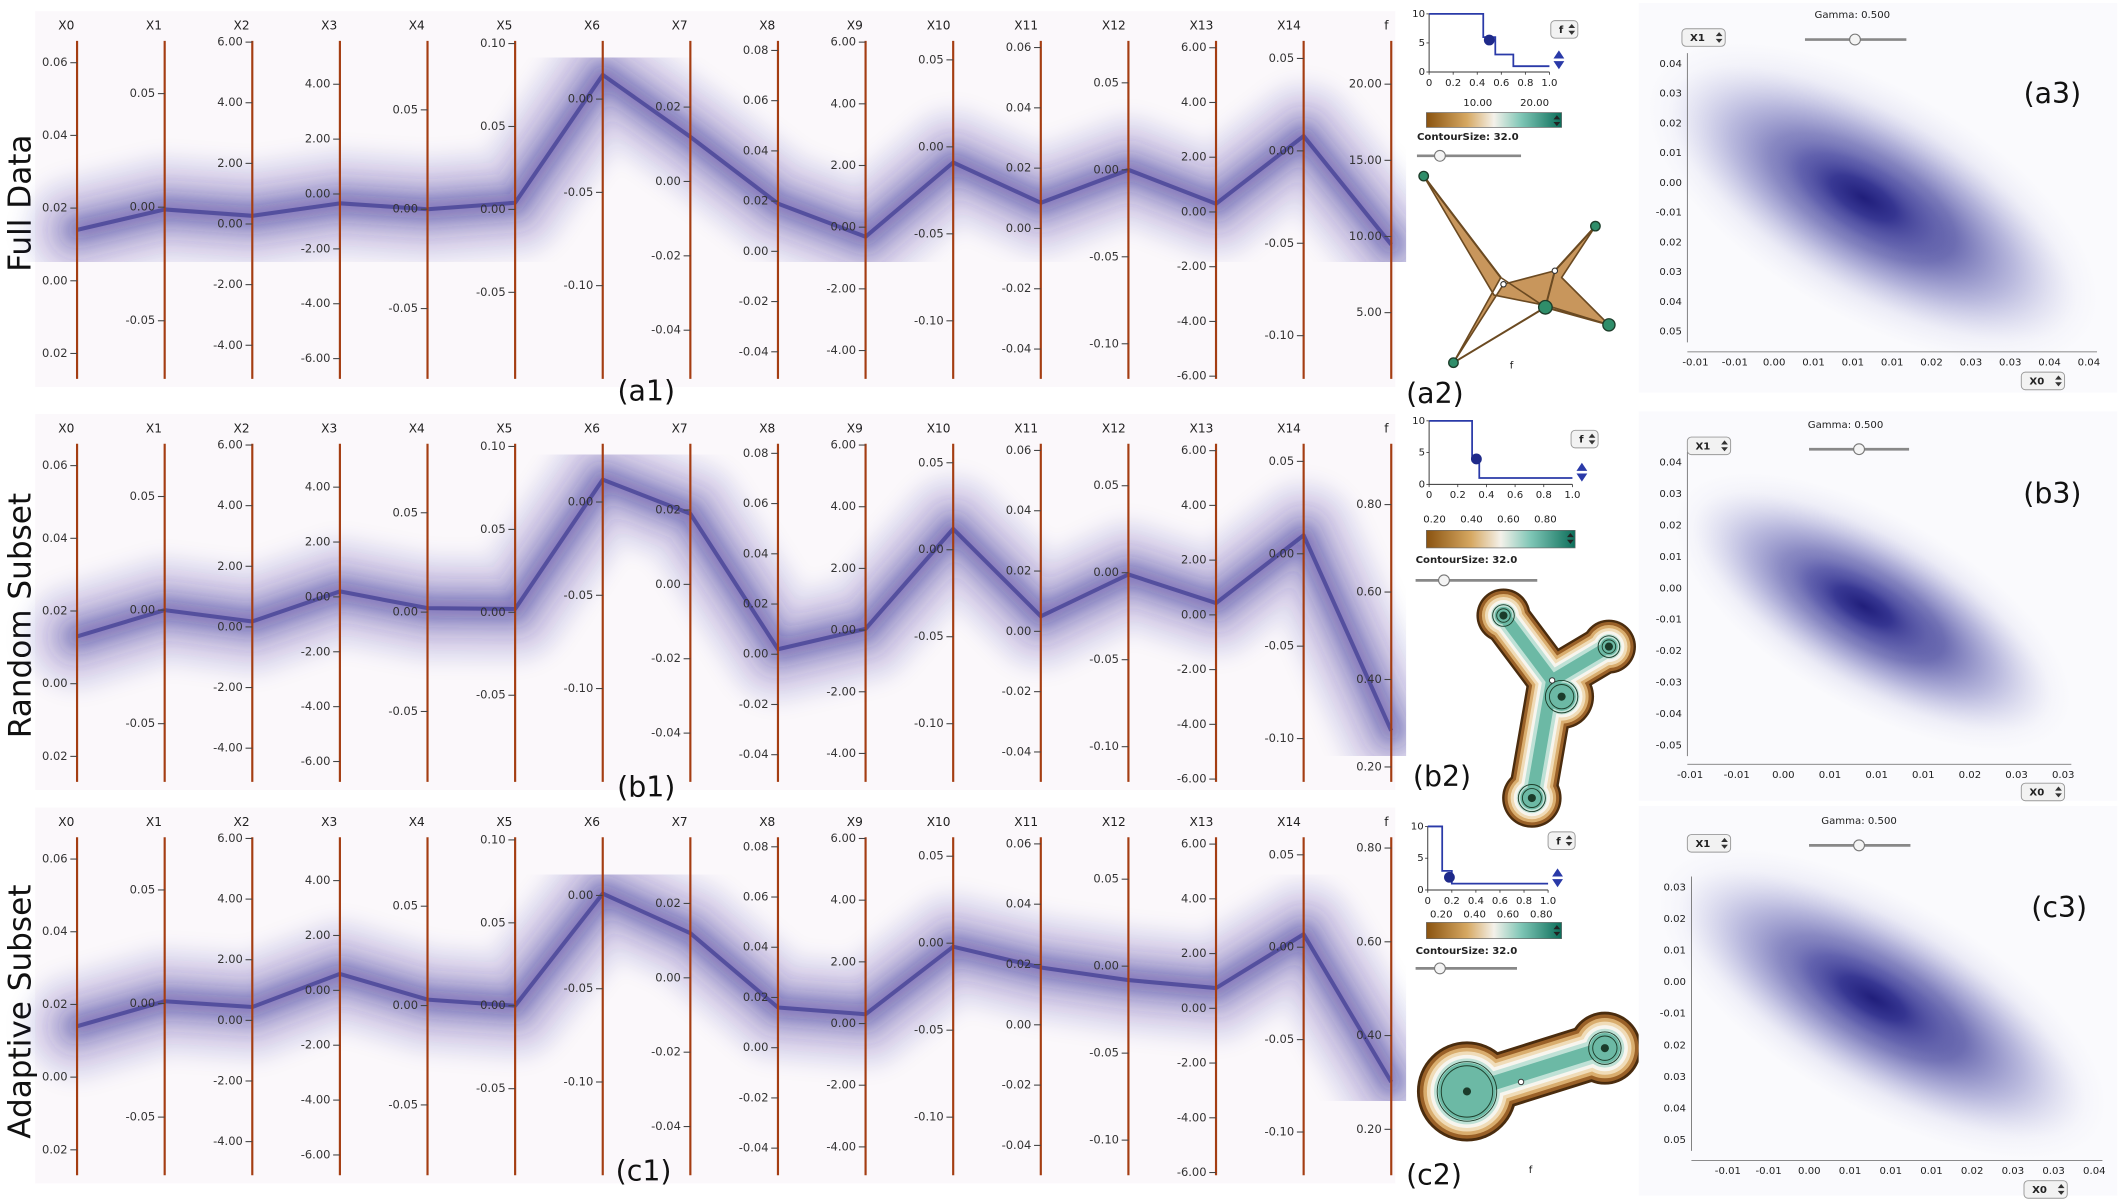  Describe the element at coordinates (2053, 93) in the screenshot. I see `panel-caption: (a3)` at that location.